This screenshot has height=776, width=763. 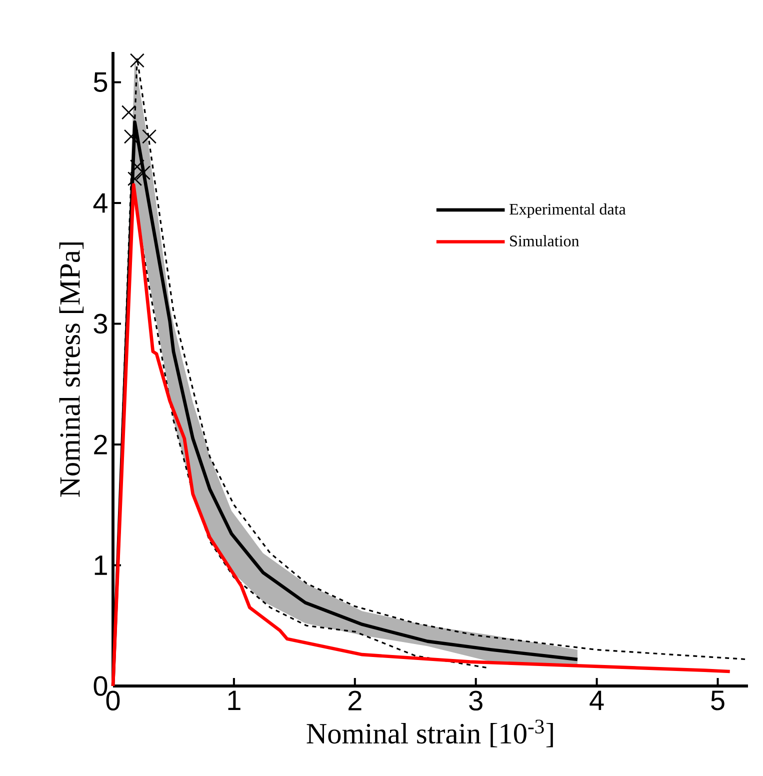 What do you see at coordinates (101, 324) in the screenshot?
I see `y-tick-label: 3` at bounding box center [101, 324].